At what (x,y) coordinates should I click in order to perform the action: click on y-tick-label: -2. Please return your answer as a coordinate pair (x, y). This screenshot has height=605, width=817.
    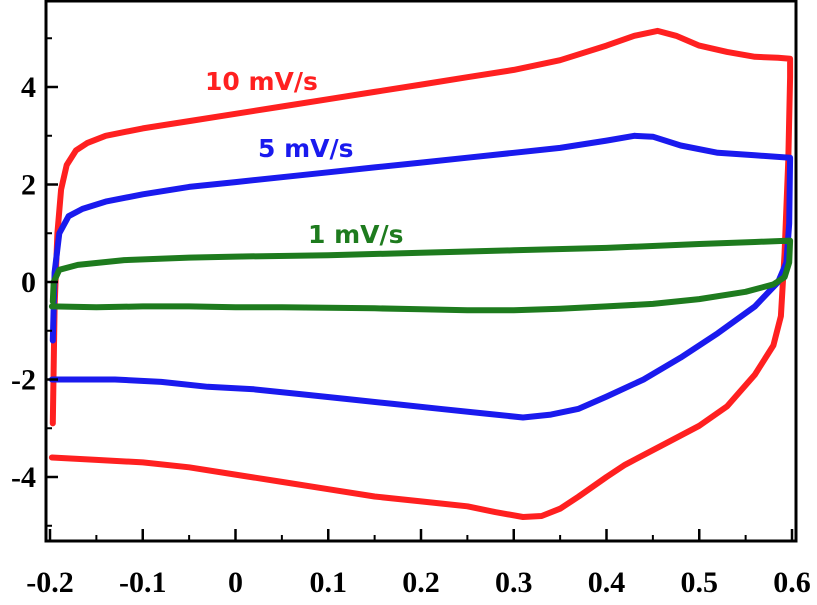
    Looking at the image, I should click on (23, 380).